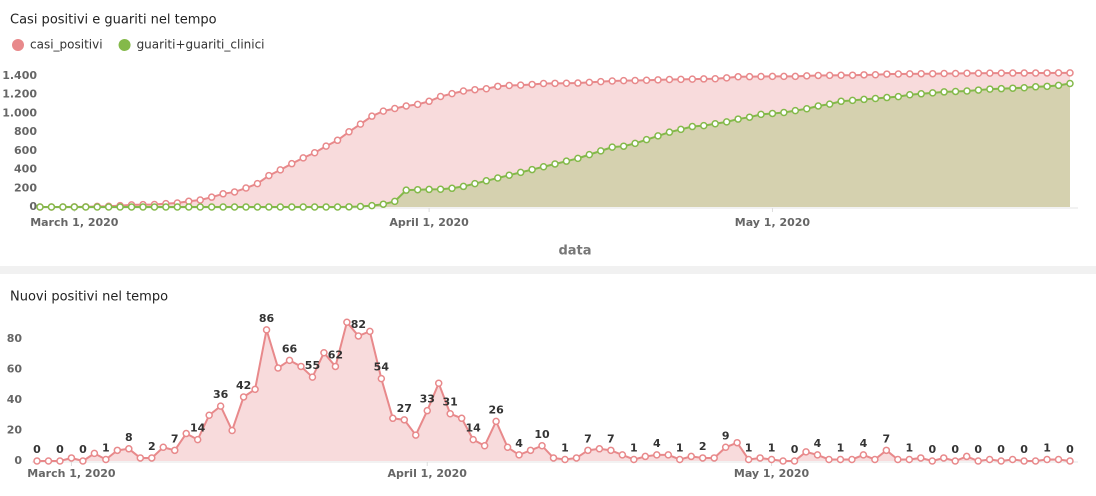 The width and height of the screenshot is (1096, 496). Describe the element at coordinates (312, 365) in the screenshot. I see `value-label: 55` at that location.